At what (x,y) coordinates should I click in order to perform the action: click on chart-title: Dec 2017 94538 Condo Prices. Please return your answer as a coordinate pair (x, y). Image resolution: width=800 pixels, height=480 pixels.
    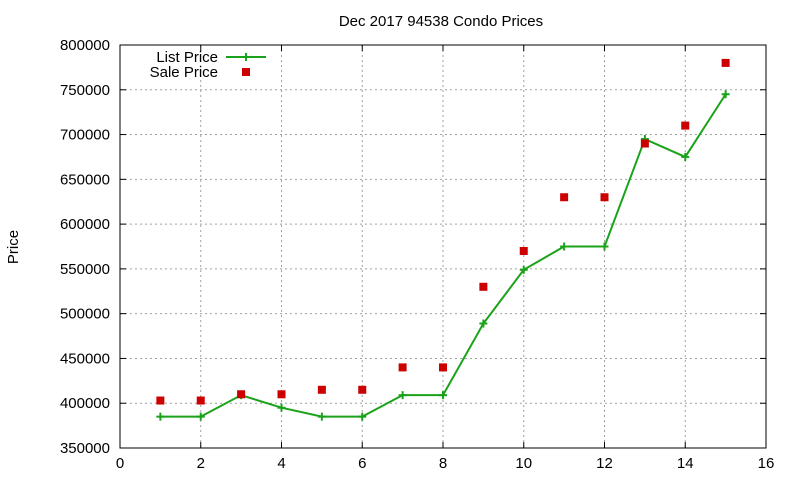
    Looking at the image, I should click on (441, 21).